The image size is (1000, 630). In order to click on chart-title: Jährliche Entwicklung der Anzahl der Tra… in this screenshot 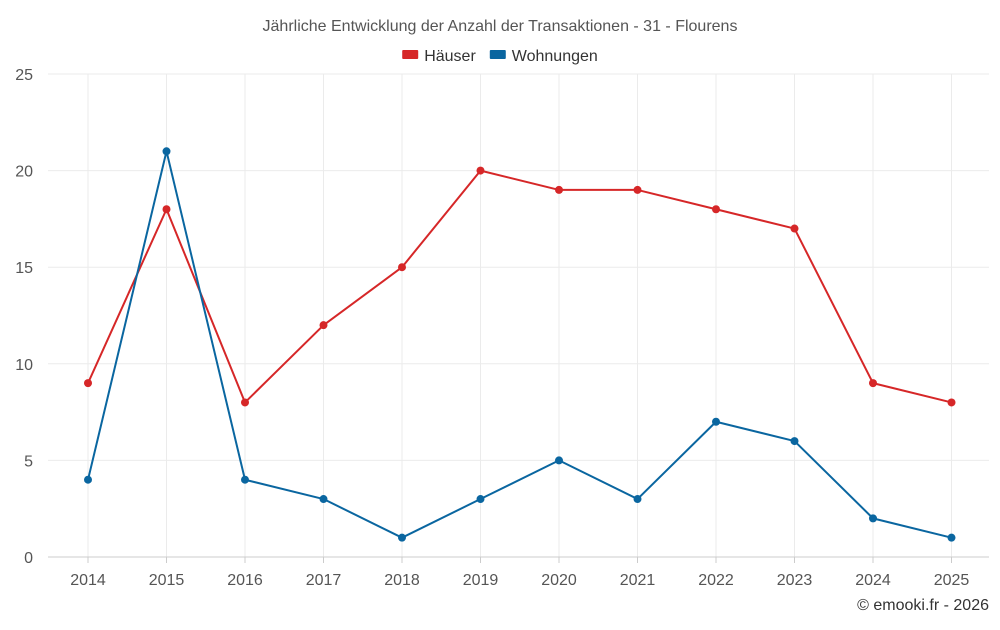, I will do `click(500, 26)`.